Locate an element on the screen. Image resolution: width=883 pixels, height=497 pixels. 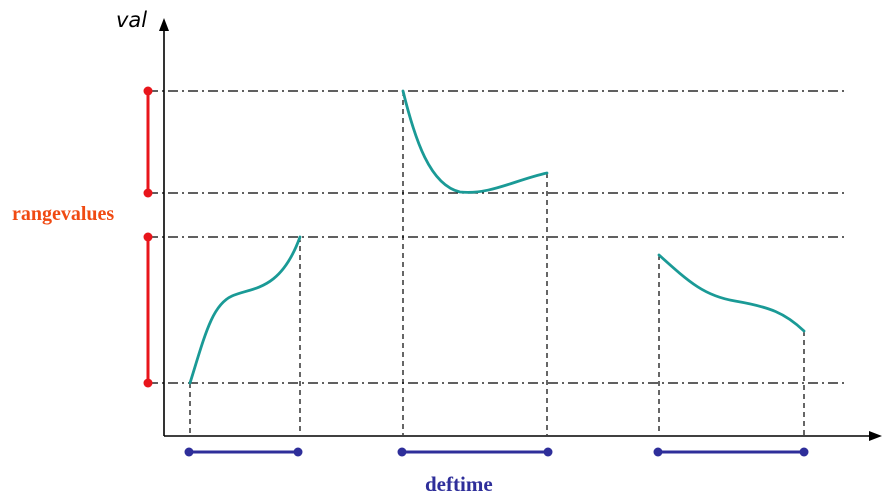
x-axis-arrowhead is located at coordinates (875, 436).